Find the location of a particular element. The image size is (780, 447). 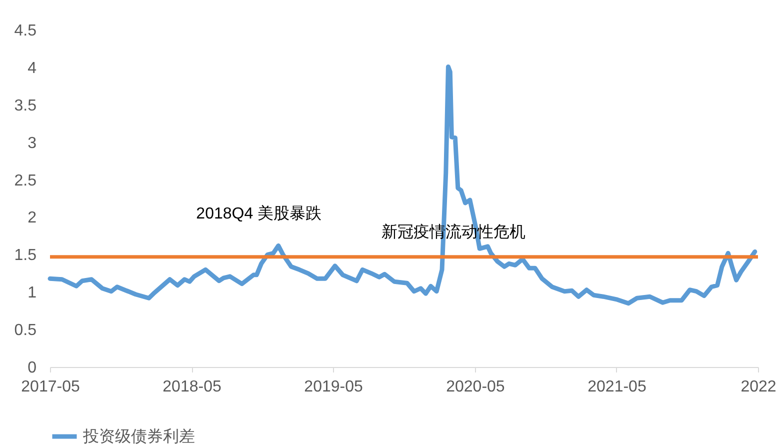

y-tick-label: 2 is located at coordinates (32, 218).